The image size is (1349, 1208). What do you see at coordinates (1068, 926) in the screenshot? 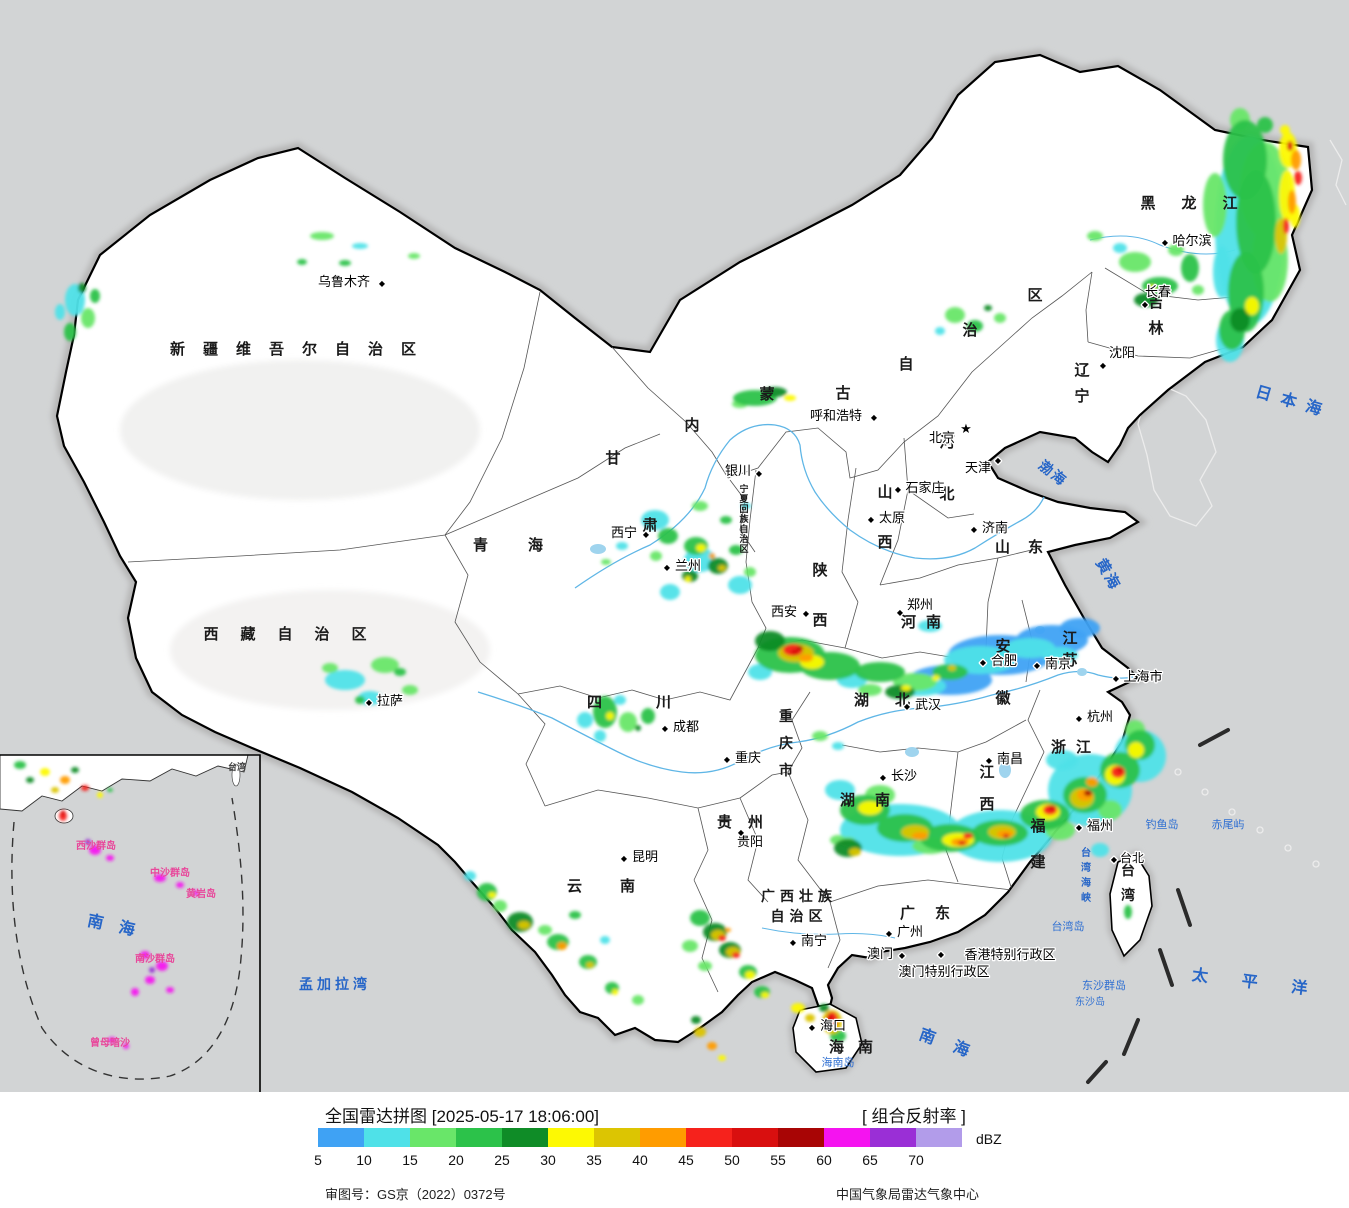
I see `island-label: 台湾岛` at bounding box center [1068, 926].